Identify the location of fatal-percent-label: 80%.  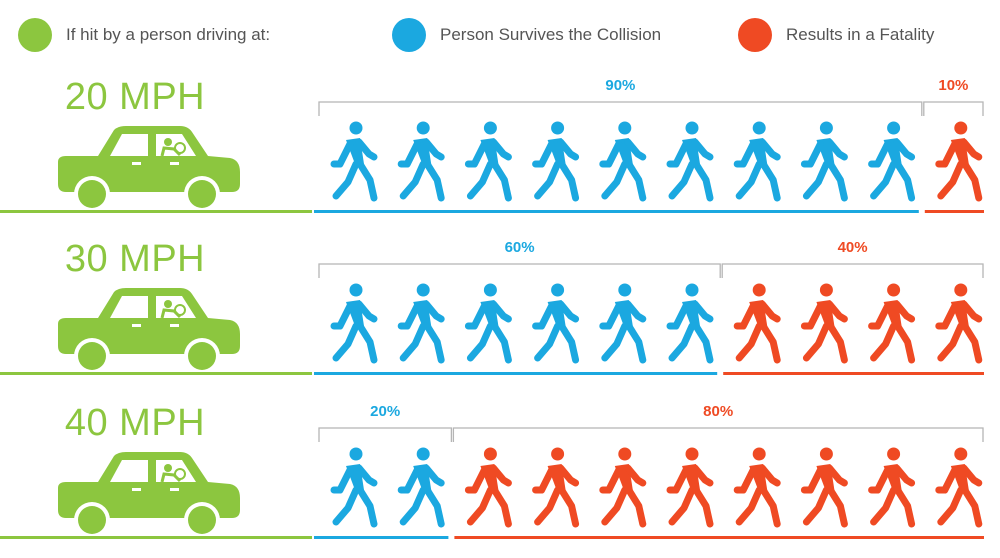
(718, 411).